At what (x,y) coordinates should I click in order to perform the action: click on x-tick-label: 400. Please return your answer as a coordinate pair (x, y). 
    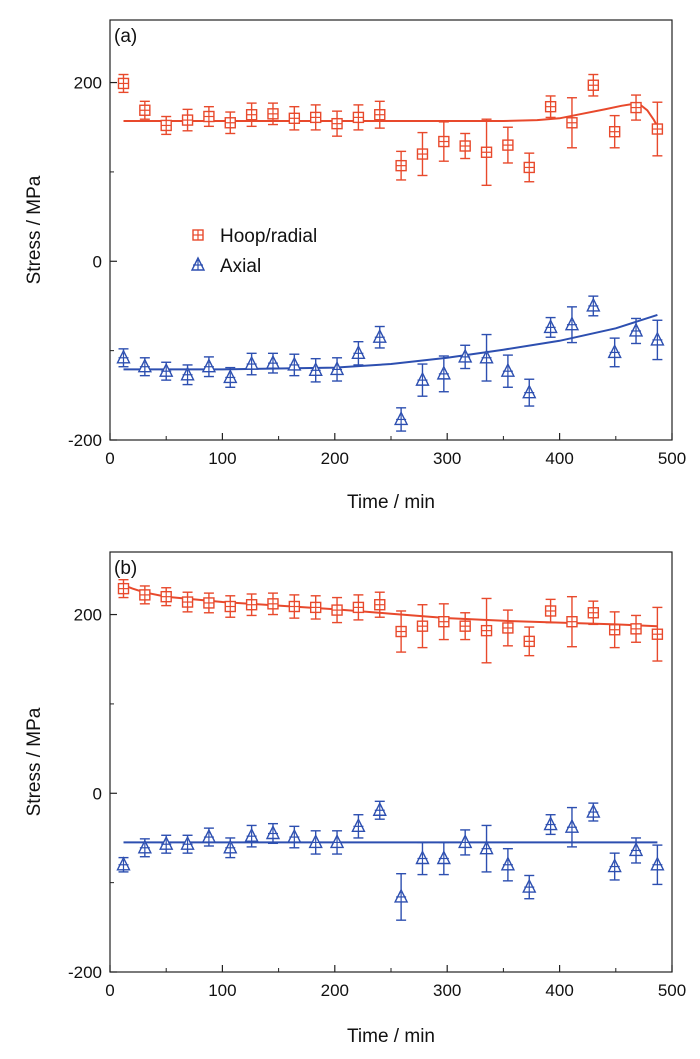
    Looking at the image, I should click on (559, 458).